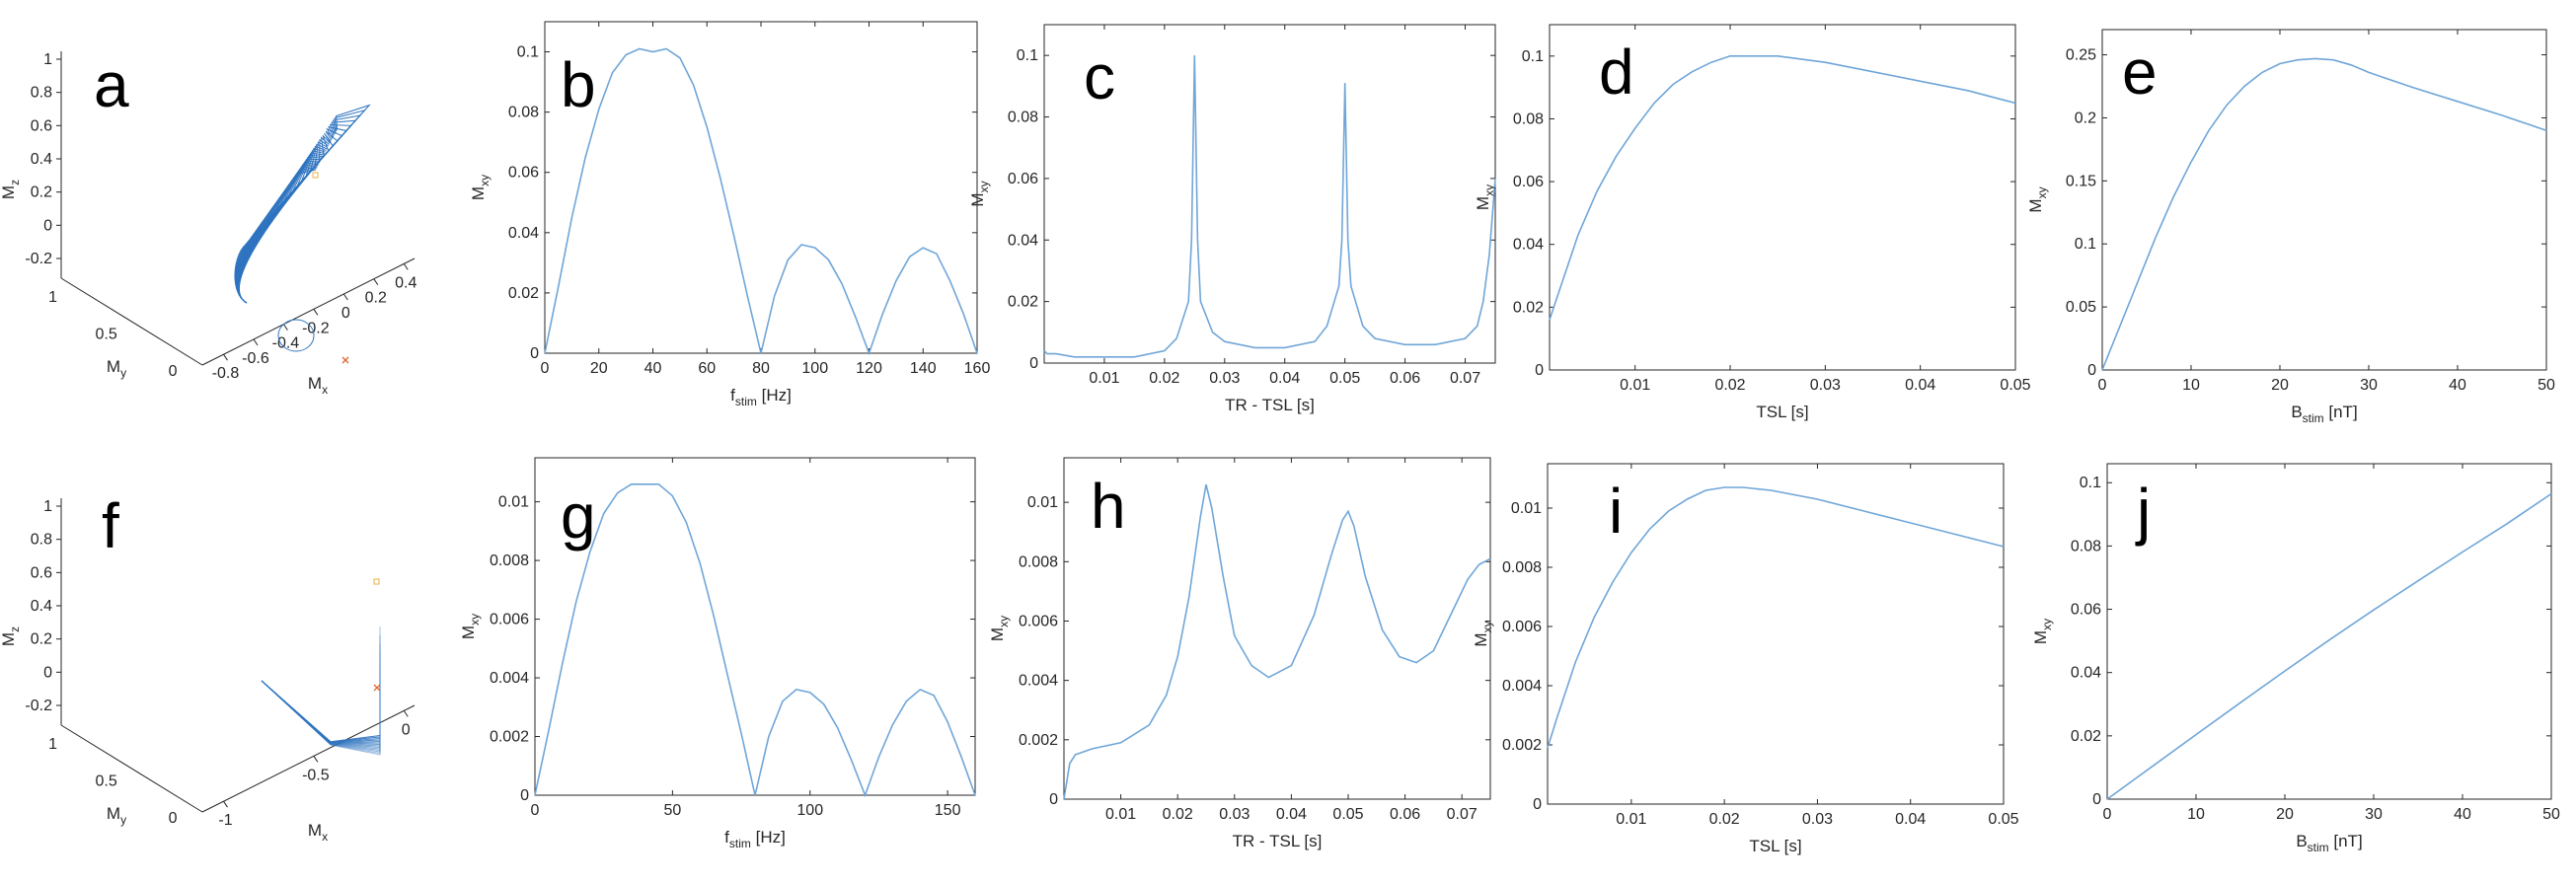 This screenshot has height=884, width=2576. What do you see at coordinates (41, 540) in the screenshot?
I see `ztick-label-f-5: 0.8` at bounding box center [41, 540].